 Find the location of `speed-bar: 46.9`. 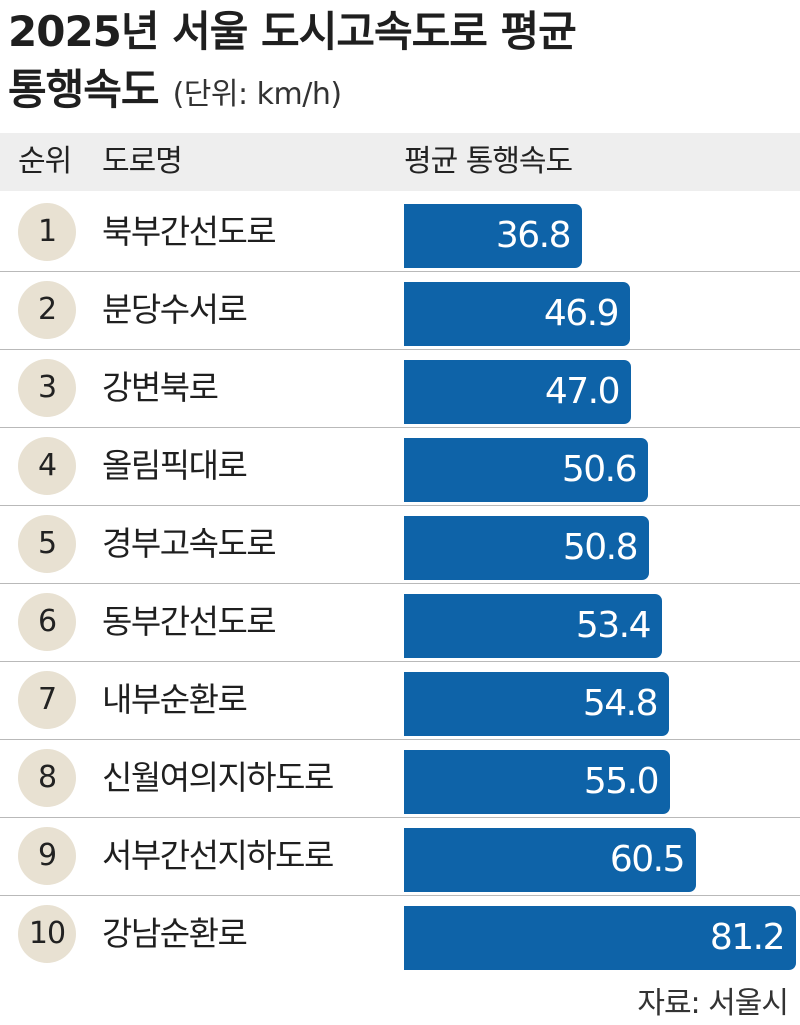

speed-bar: 46.9 is located at coordinates (517, 314).